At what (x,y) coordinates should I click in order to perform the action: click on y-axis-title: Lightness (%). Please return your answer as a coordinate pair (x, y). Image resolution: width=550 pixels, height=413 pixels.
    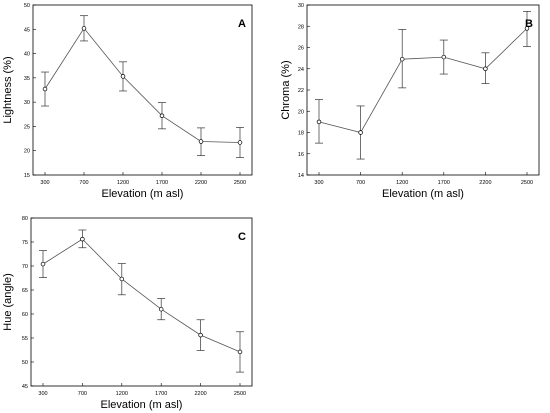
    Looking at the image, I should click on (8, 89).